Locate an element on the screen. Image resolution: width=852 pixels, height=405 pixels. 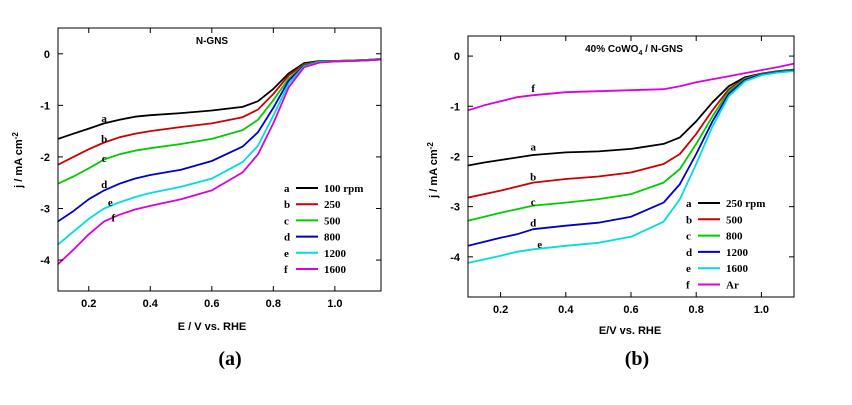
legend-label-a: 250 rpm is located at coordinates (745, 204).